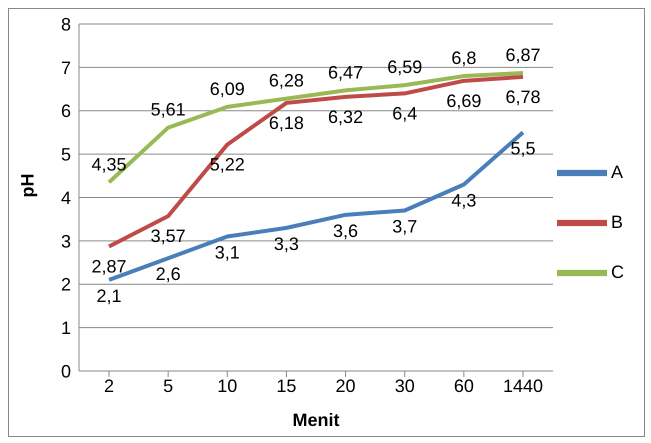 Image resolution: width=651 pixels, height=443 pixels. Describe the element at coordinates (65, 371) in the screenshot. I see `y-tick-label: 0` at that location.